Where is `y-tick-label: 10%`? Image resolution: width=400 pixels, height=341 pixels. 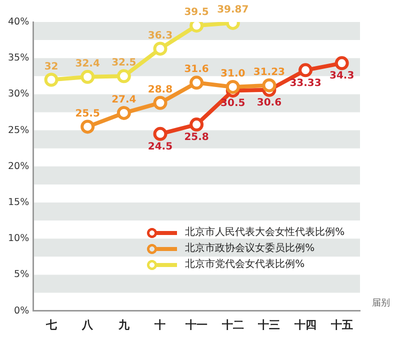 y-tick-label: 10% is located at coordinates (19, 238).